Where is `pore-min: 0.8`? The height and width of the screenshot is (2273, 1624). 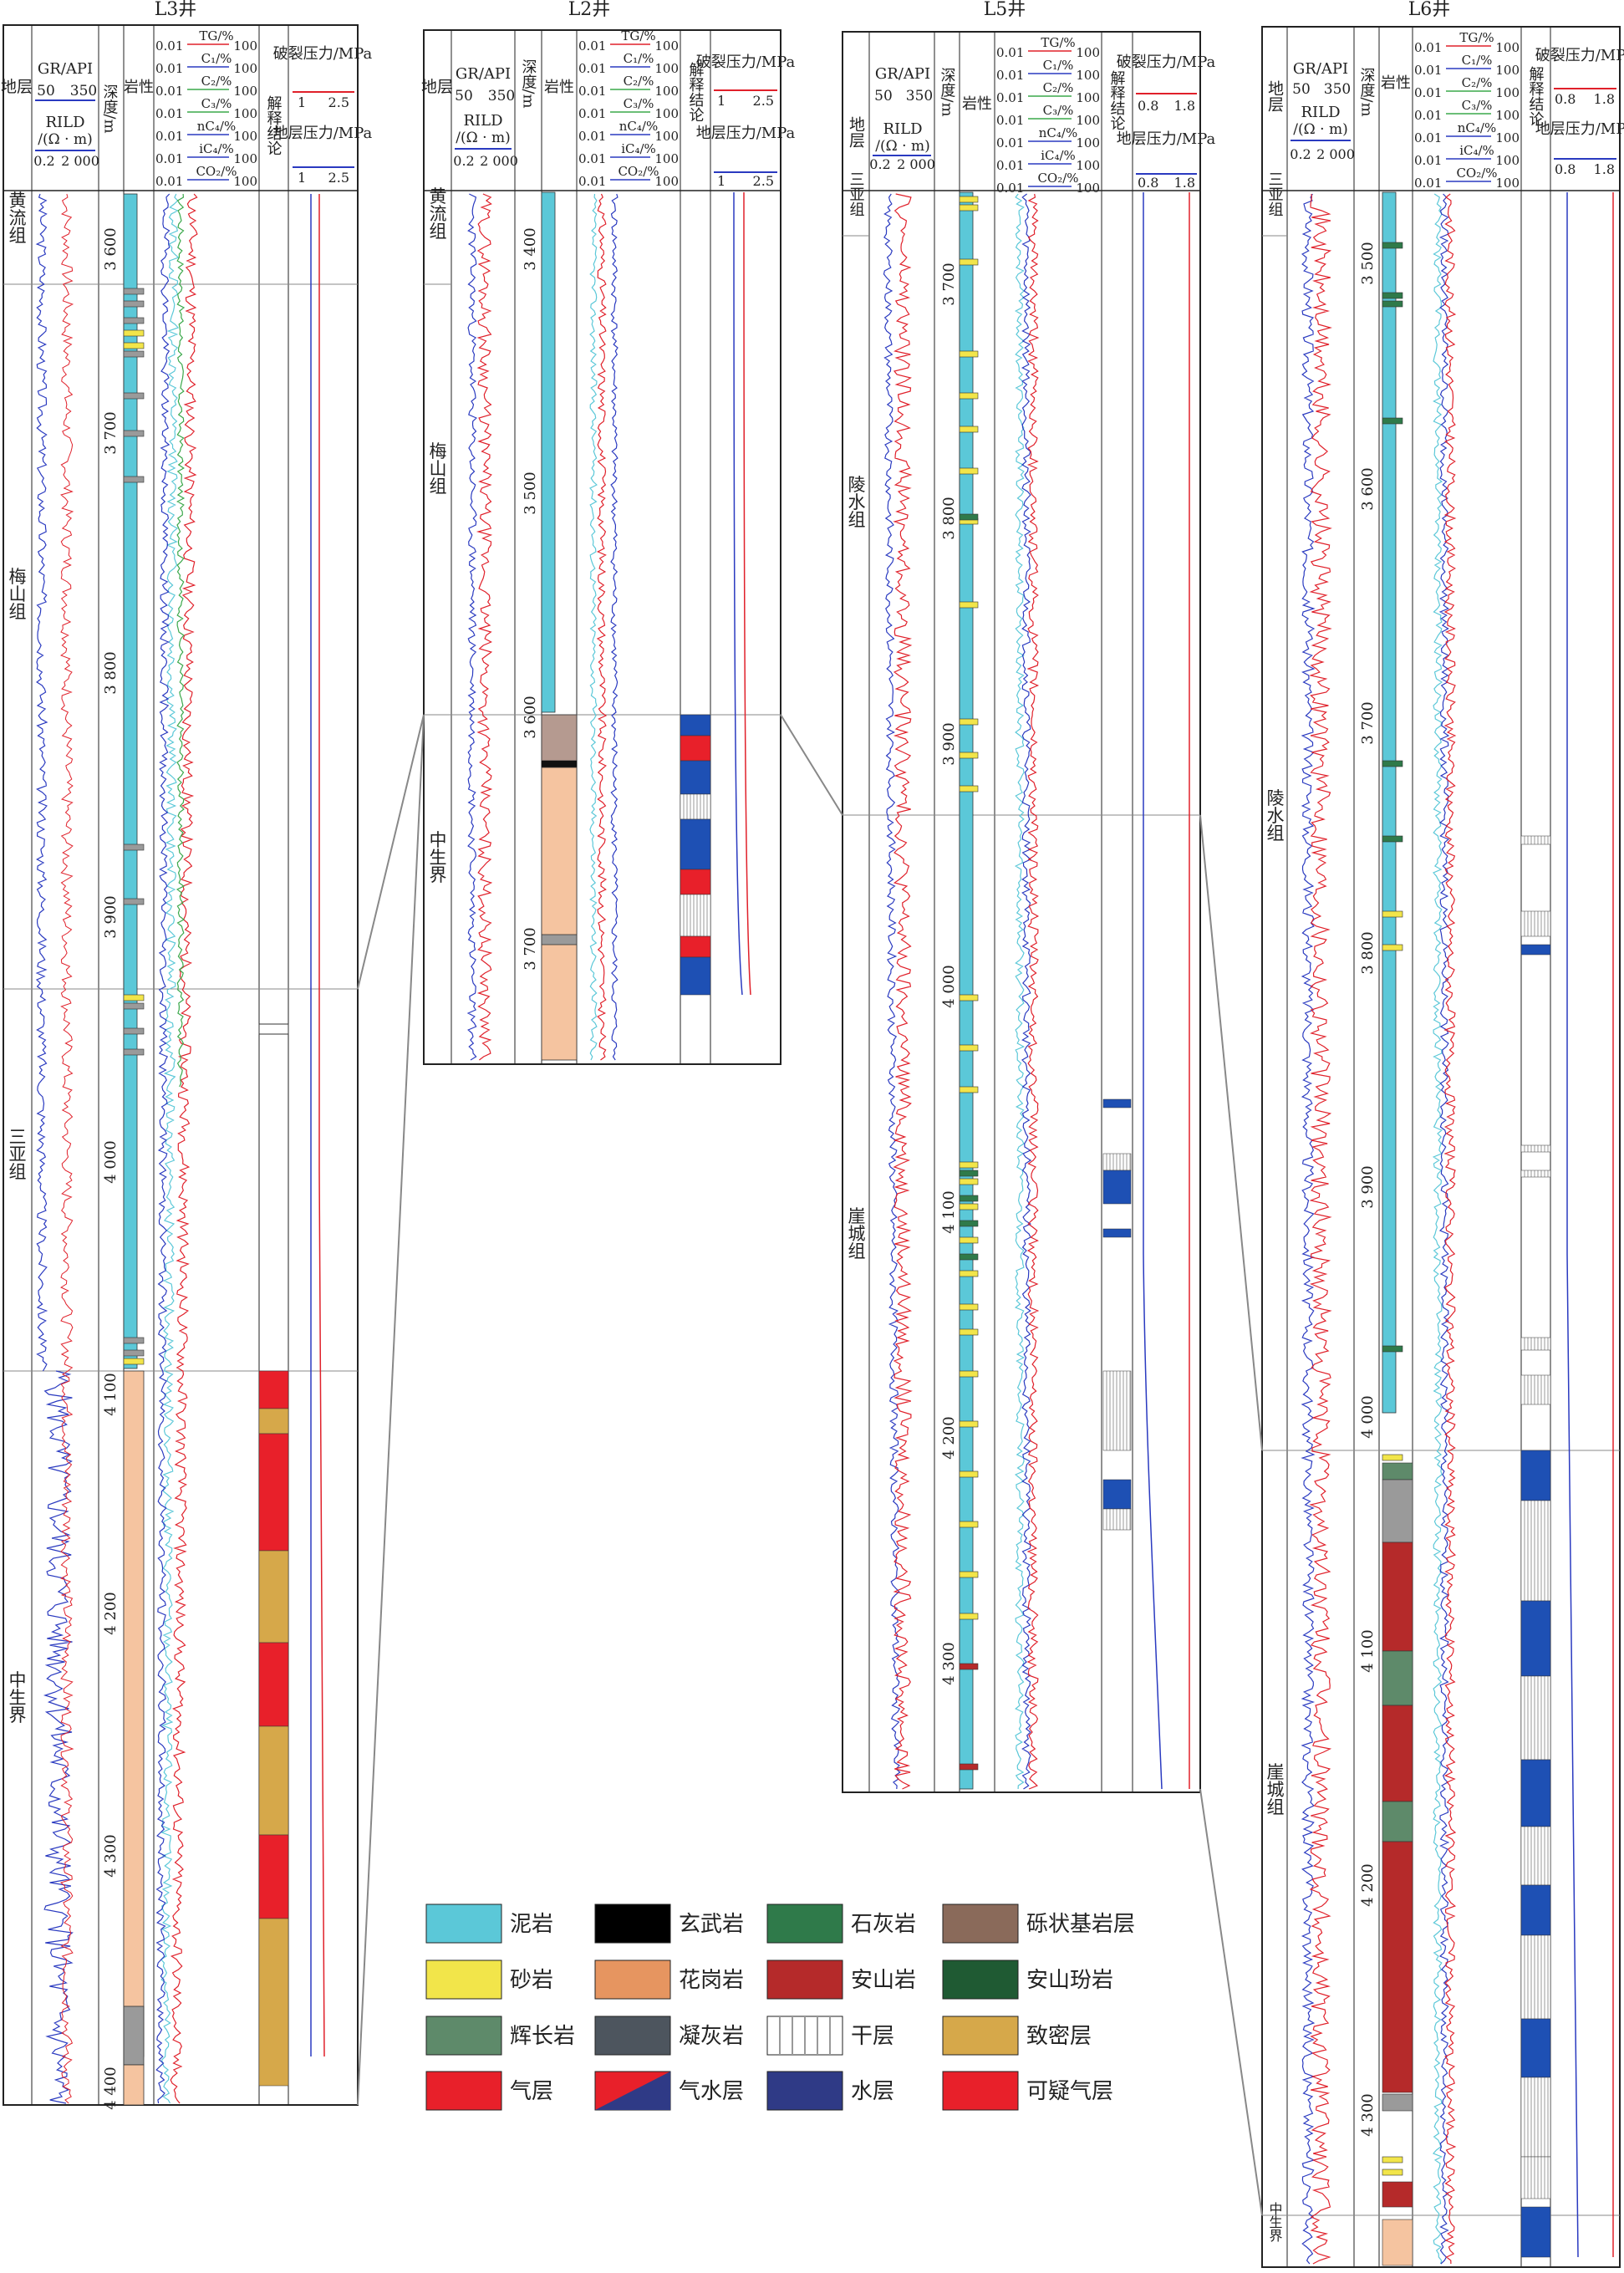 pore-min: 0.8 is located at coordinates (1148, 183).